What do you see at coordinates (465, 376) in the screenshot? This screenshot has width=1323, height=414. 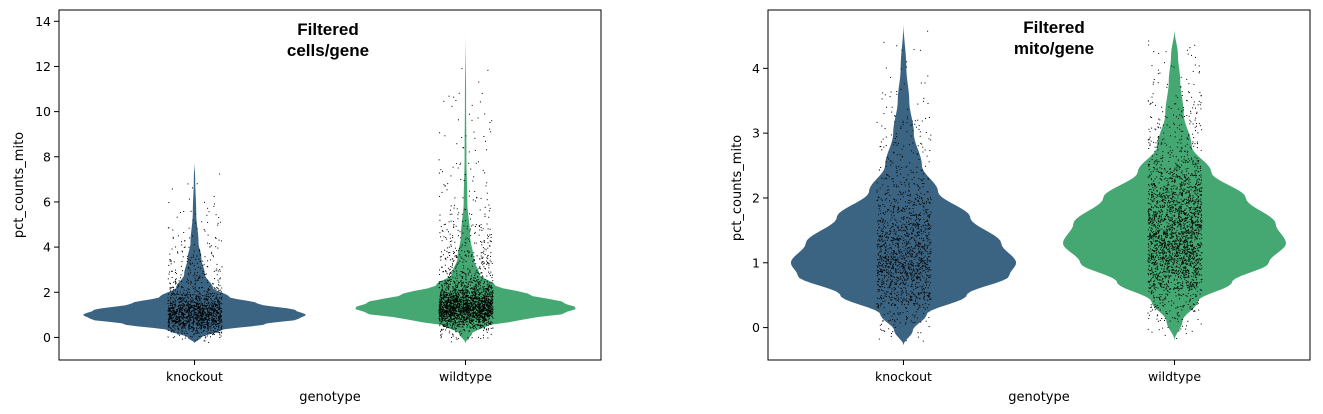 I see `left-x-tick-label-wildtype: wildtype` at bounding box center [465, 376].